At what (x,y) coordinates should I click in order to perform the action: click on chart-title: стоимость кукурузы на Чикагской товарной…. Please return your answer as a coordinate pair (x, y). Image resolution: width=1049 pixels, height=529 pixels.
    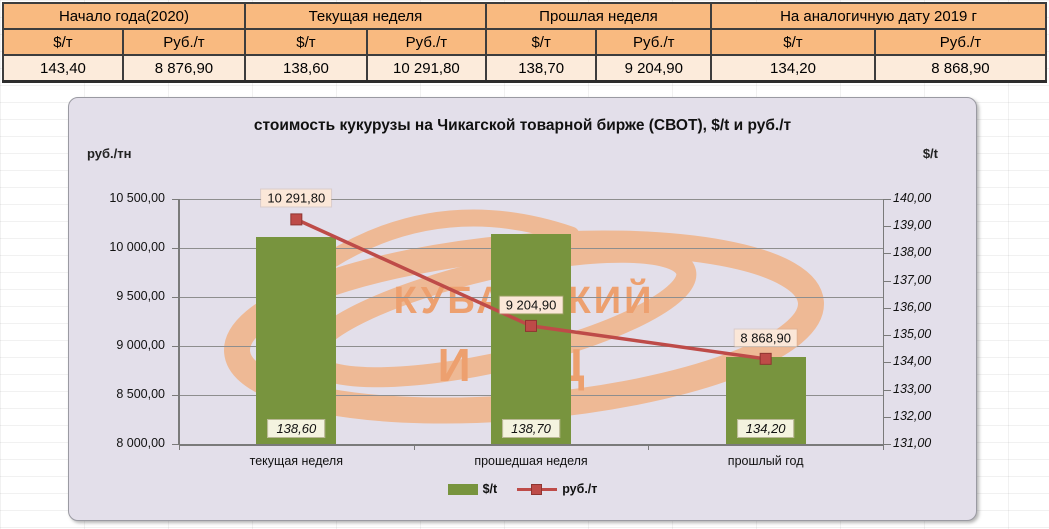
    Looking at the image, I should click on (522, 125).